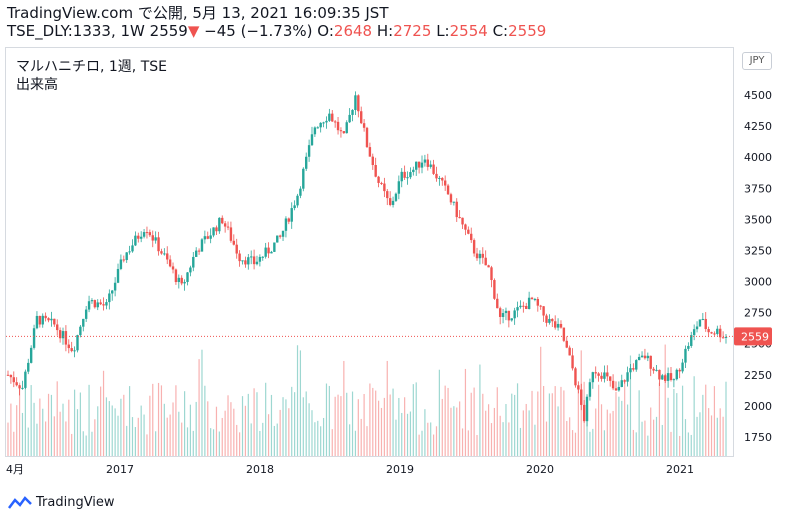 Image resolution: width=786 pixels, height=522 pixels. Describe the element at coordinates (758, 406) in the screenshot. I see `y-tick-label: 2000` at that location.